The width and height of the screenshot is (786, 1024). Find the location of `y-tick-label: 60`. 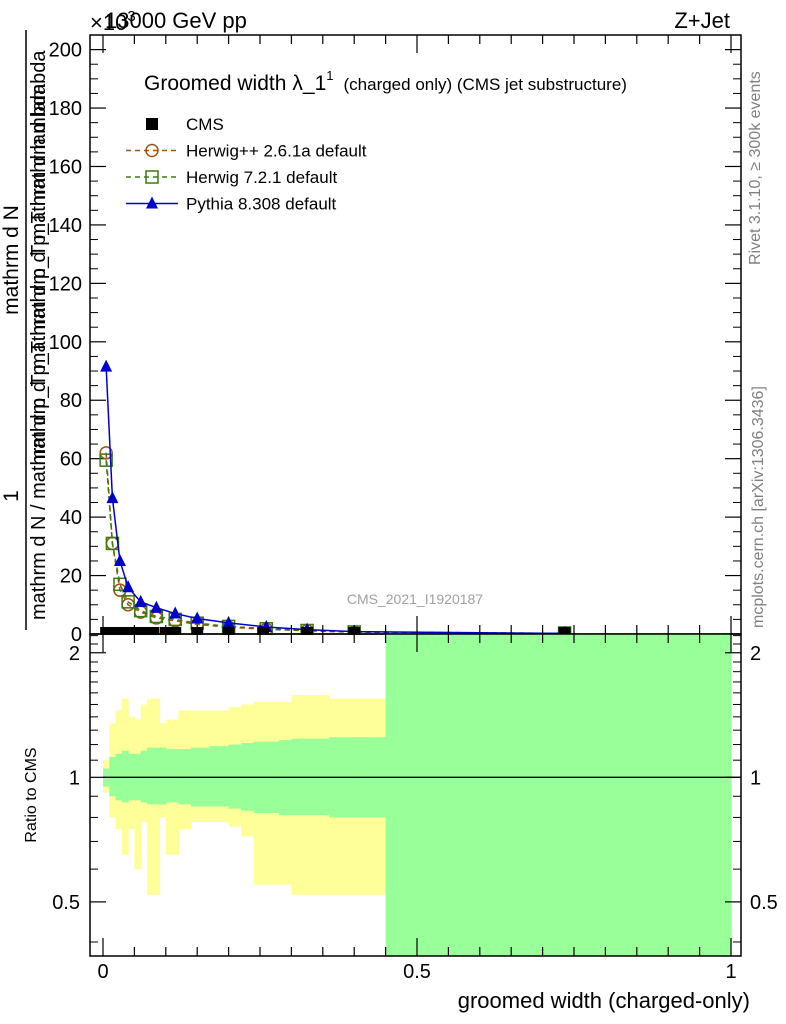

y-tick-label: 60 is located at coordinates (71, 460).